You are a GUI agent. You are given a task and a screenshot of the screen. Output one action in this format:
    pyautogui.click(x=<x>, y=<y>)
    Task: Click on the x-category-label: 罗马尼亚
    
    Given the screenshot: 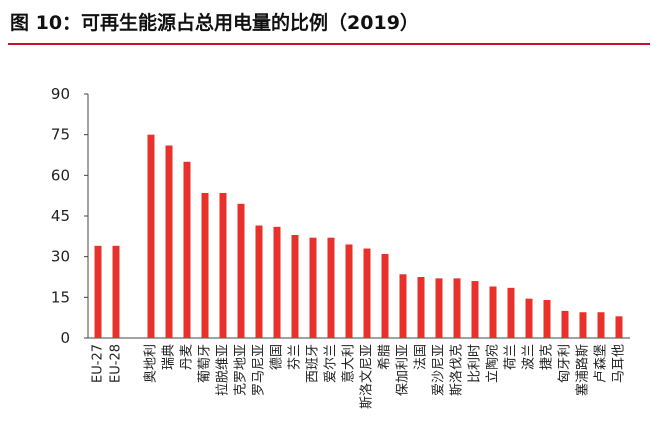 What is the action you would take?
    pyautogui.click(x=259, y=370)
    